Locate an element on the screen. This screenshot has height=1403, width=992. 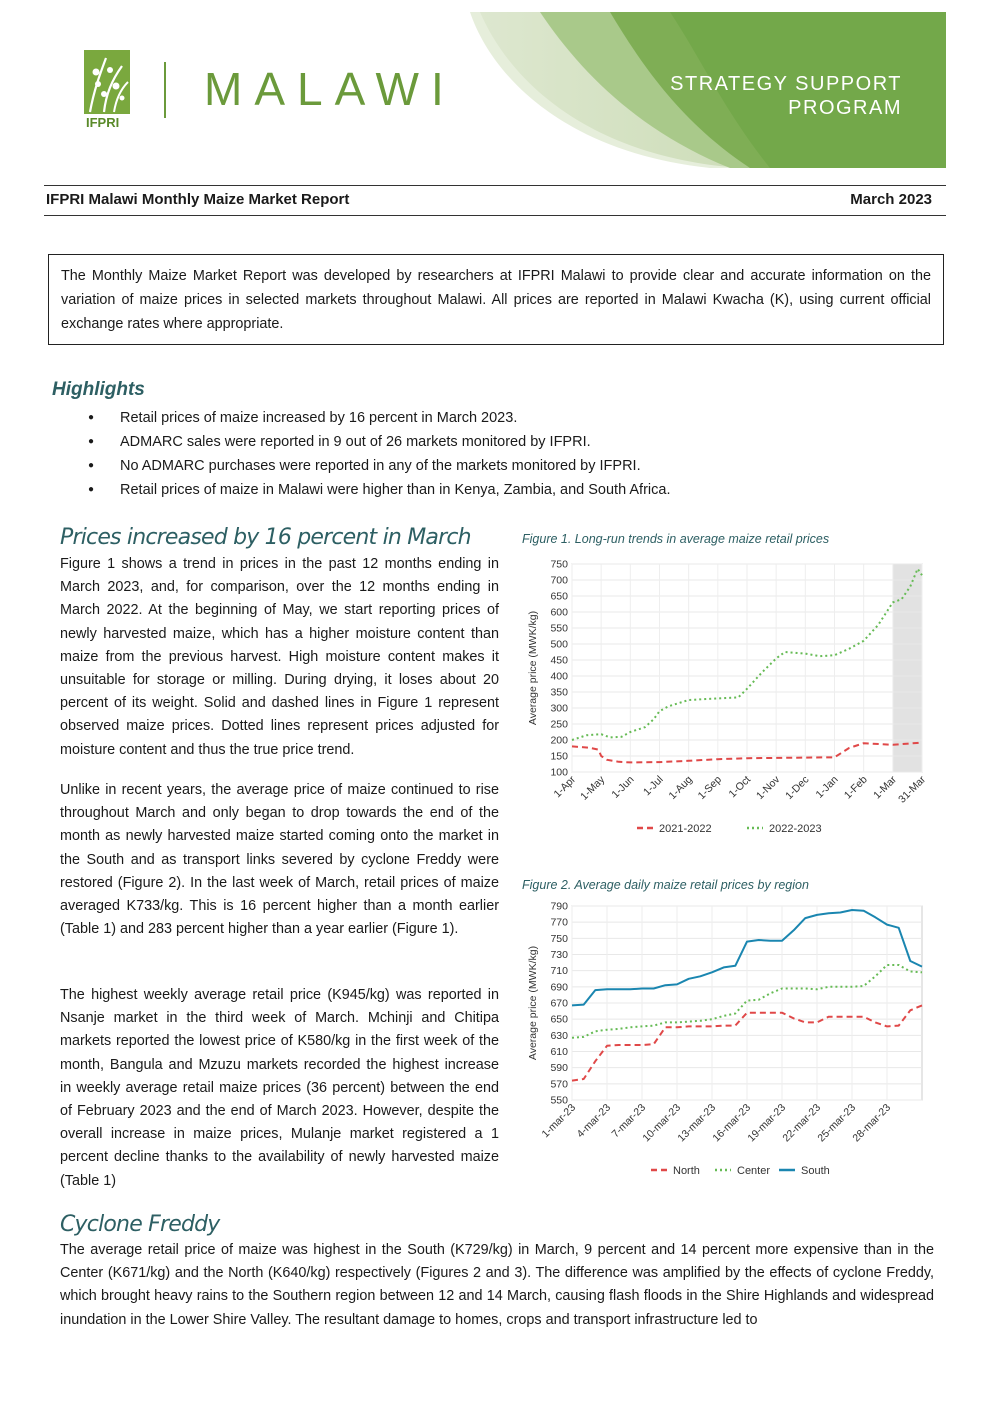
shaded-region is located at coordinates (907, 668).